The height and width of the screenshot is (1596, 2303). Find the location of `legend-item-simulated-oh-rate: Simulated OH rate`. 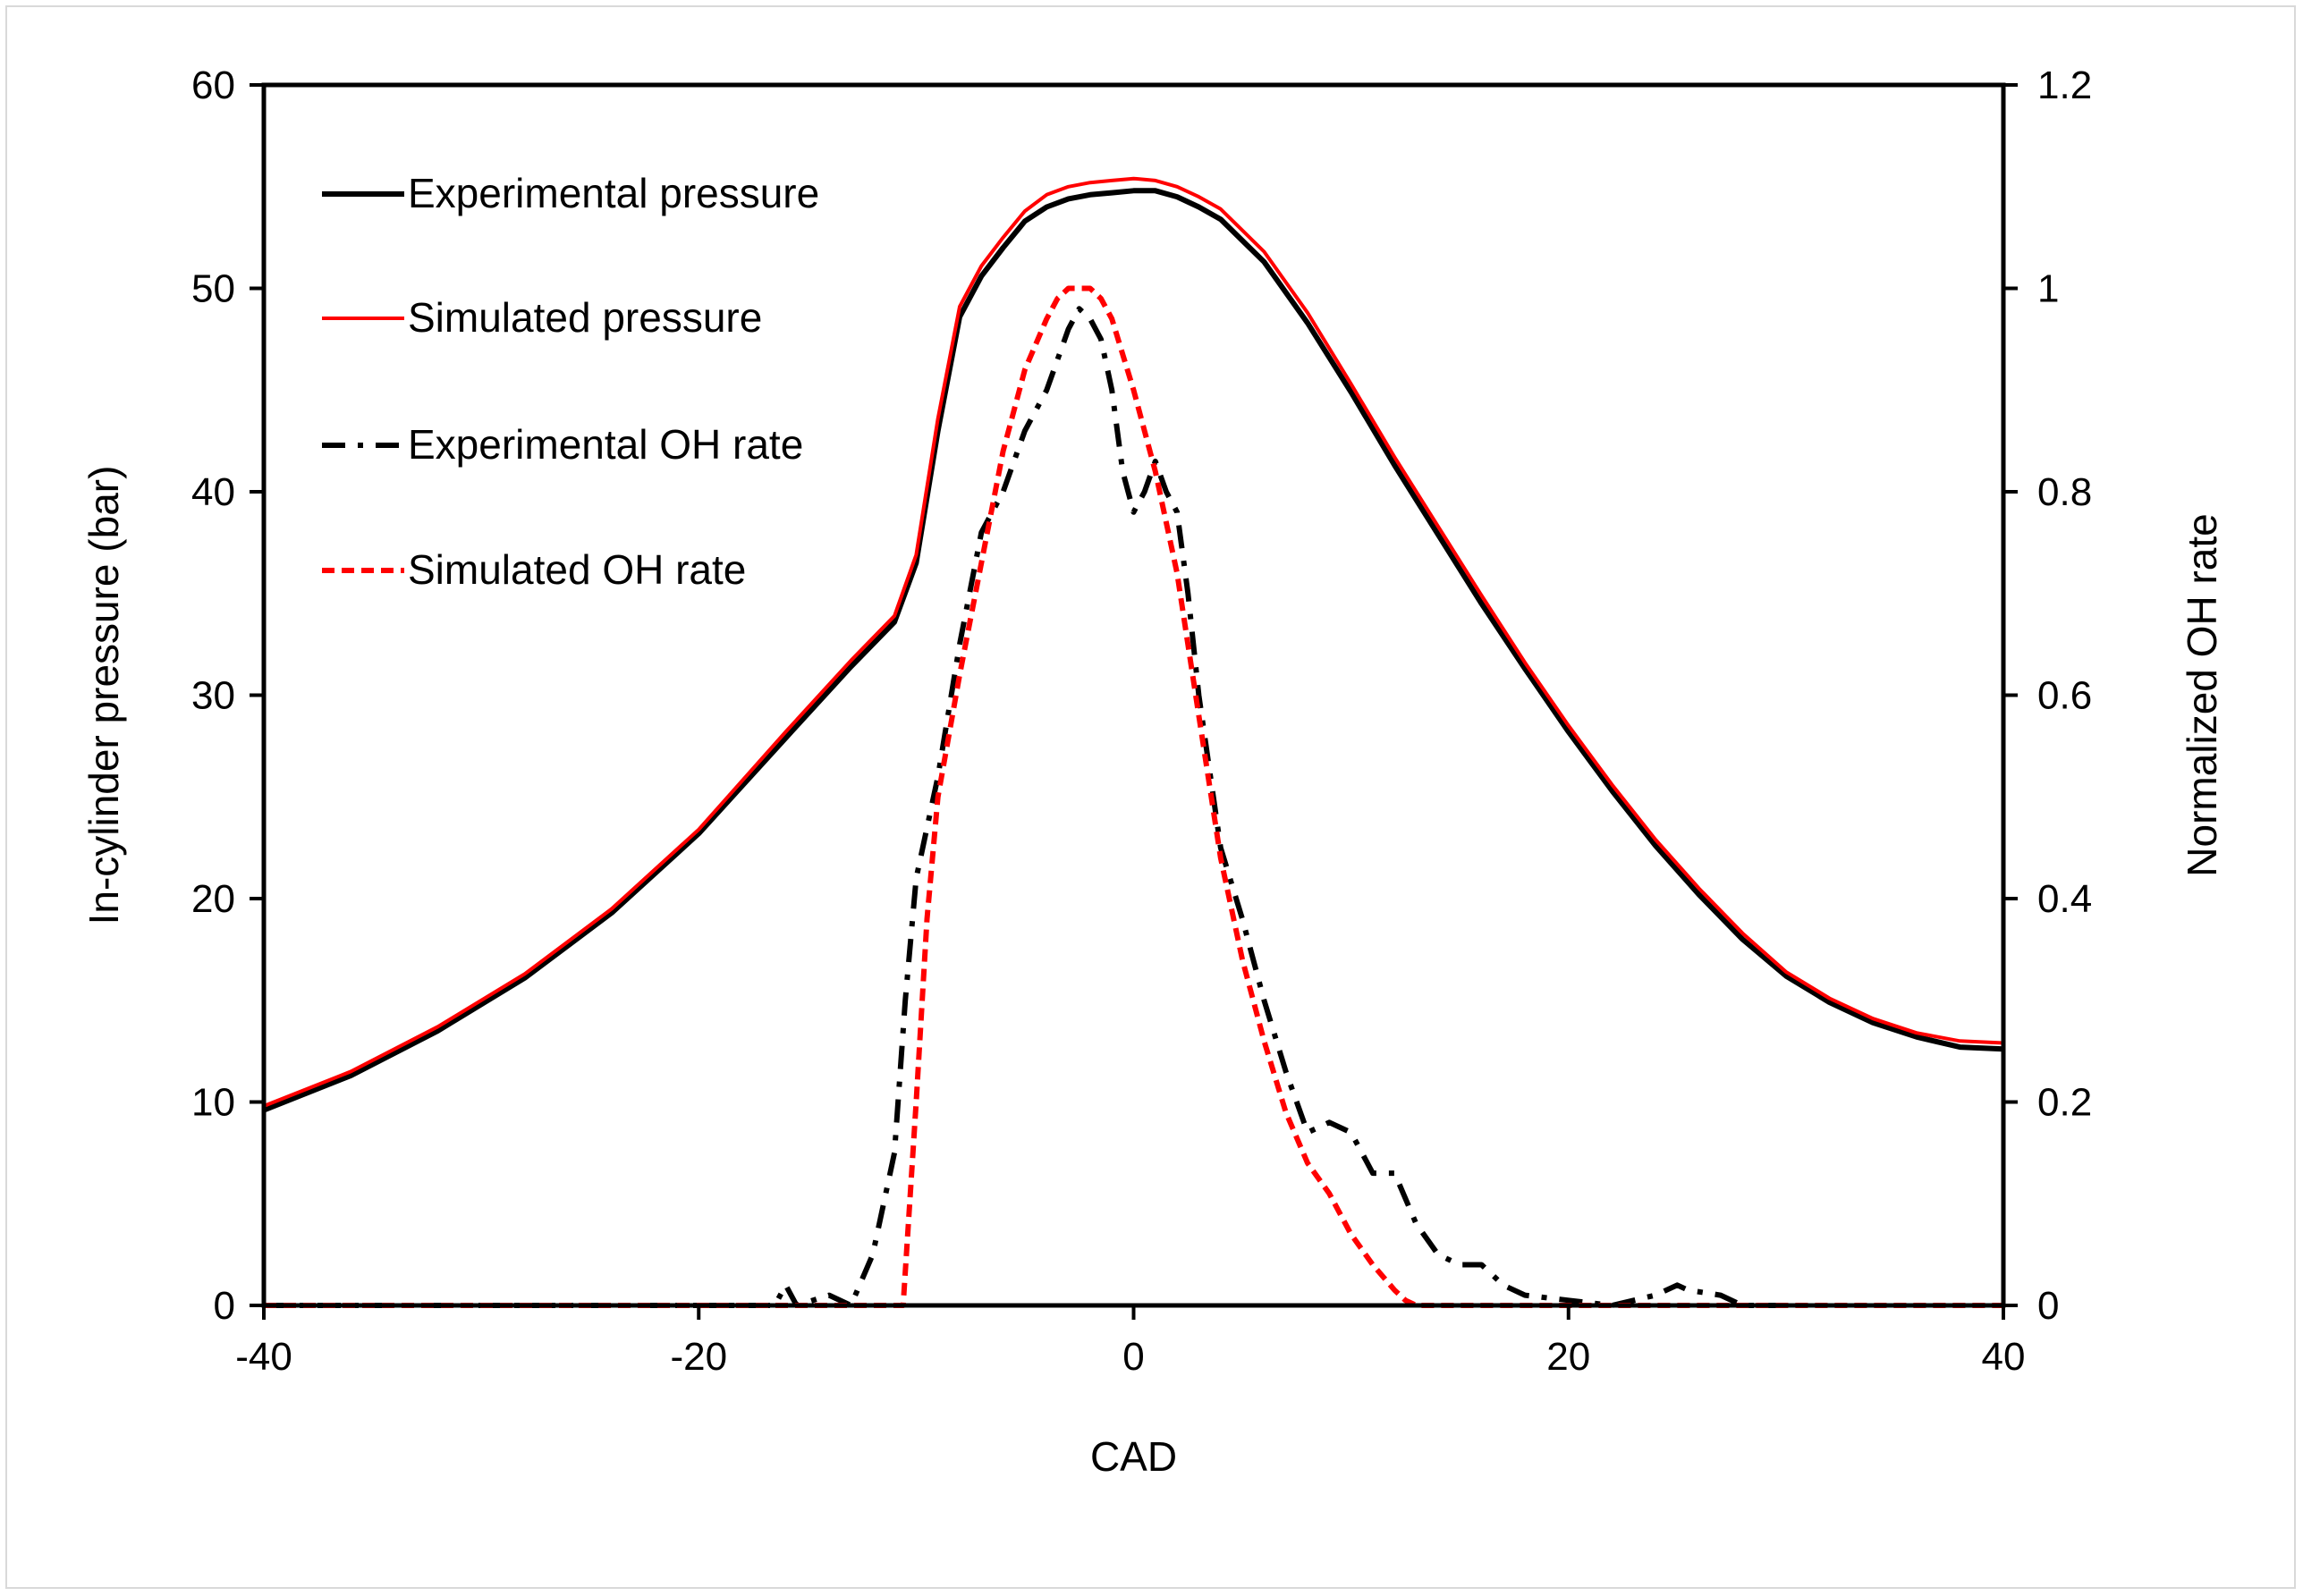

legend-item-simulated-oh-rate: Simulated OH rate is located at coordinates (534, 570).